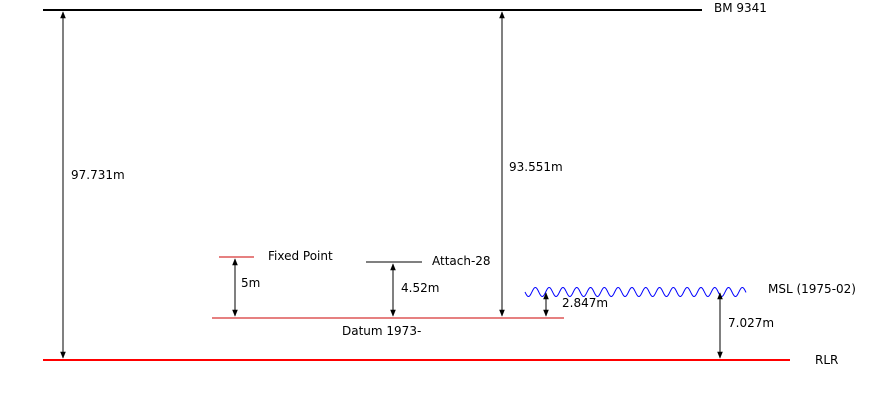  I want to click on msl-wave-line, so click(635, 292).